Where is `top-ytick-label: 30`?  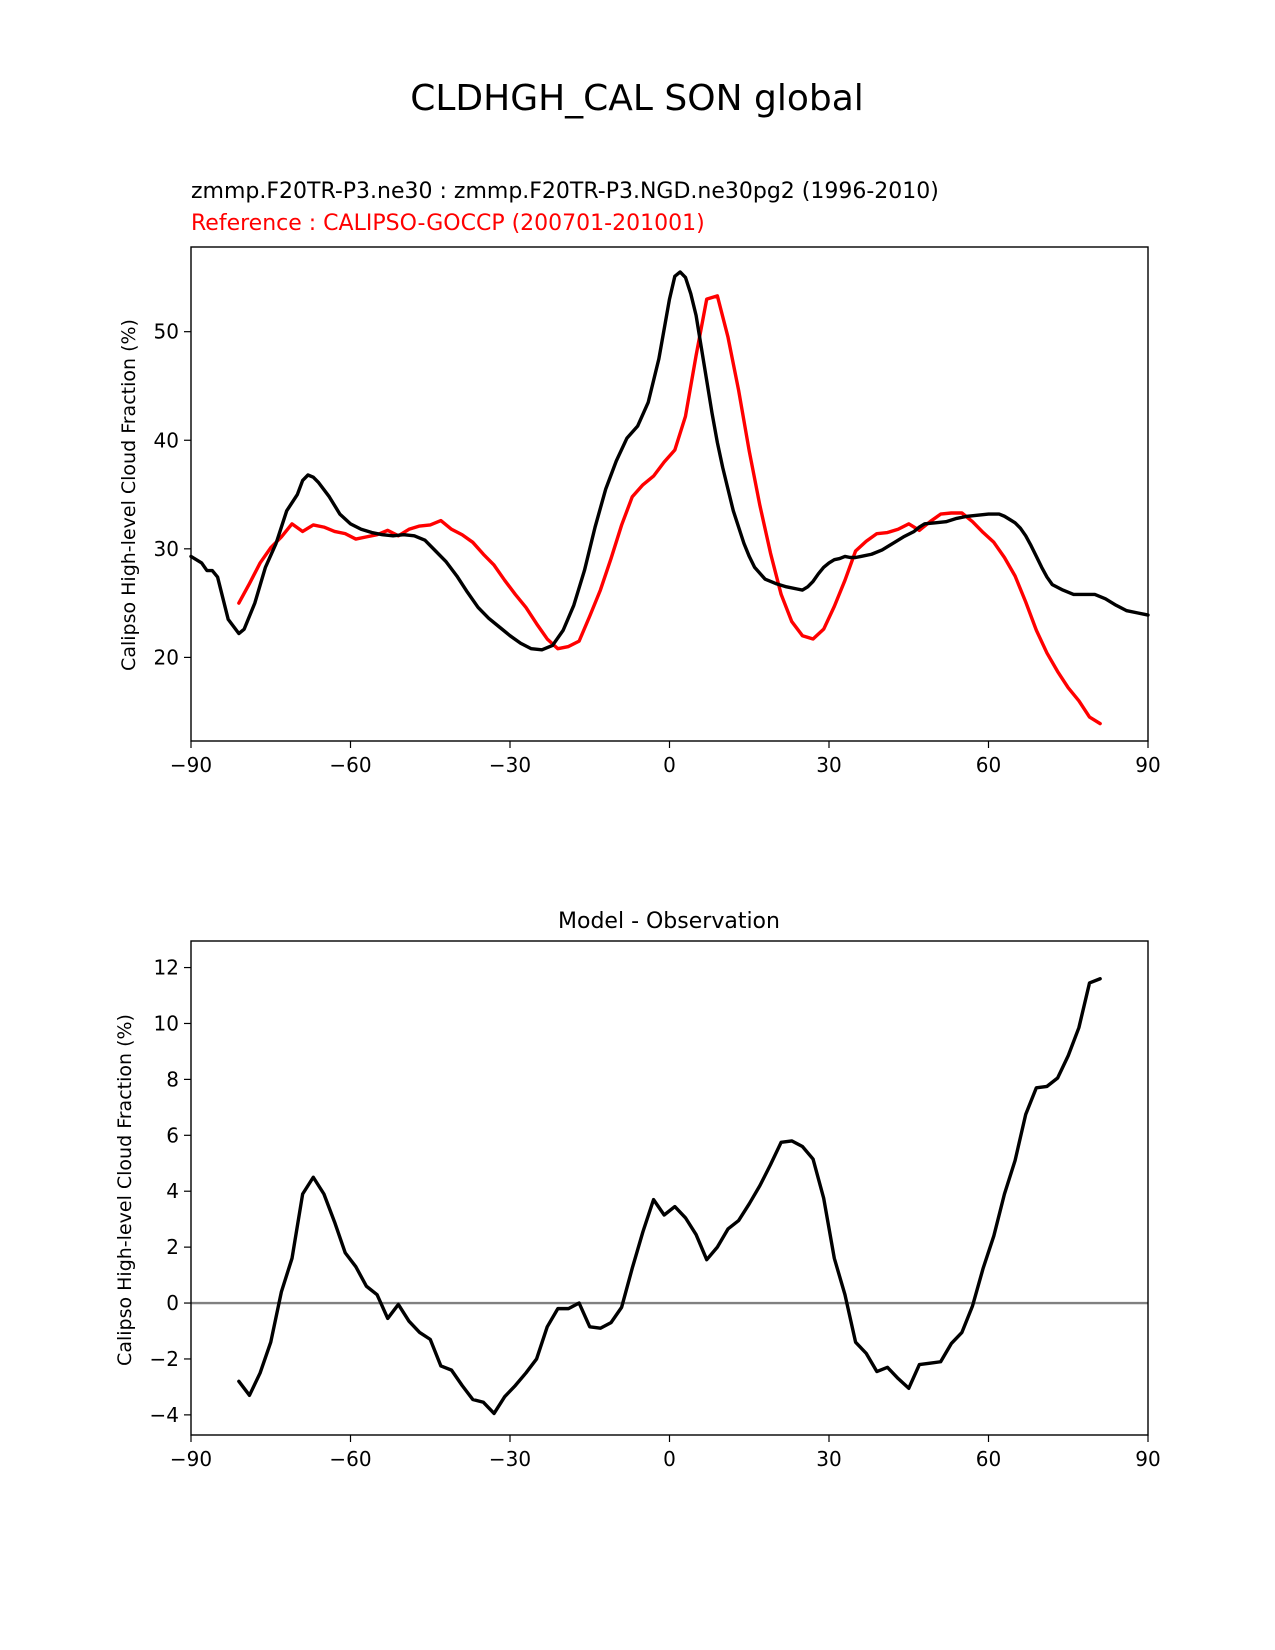 top-ytick-label: 30 is located at coordinates (166, 549).